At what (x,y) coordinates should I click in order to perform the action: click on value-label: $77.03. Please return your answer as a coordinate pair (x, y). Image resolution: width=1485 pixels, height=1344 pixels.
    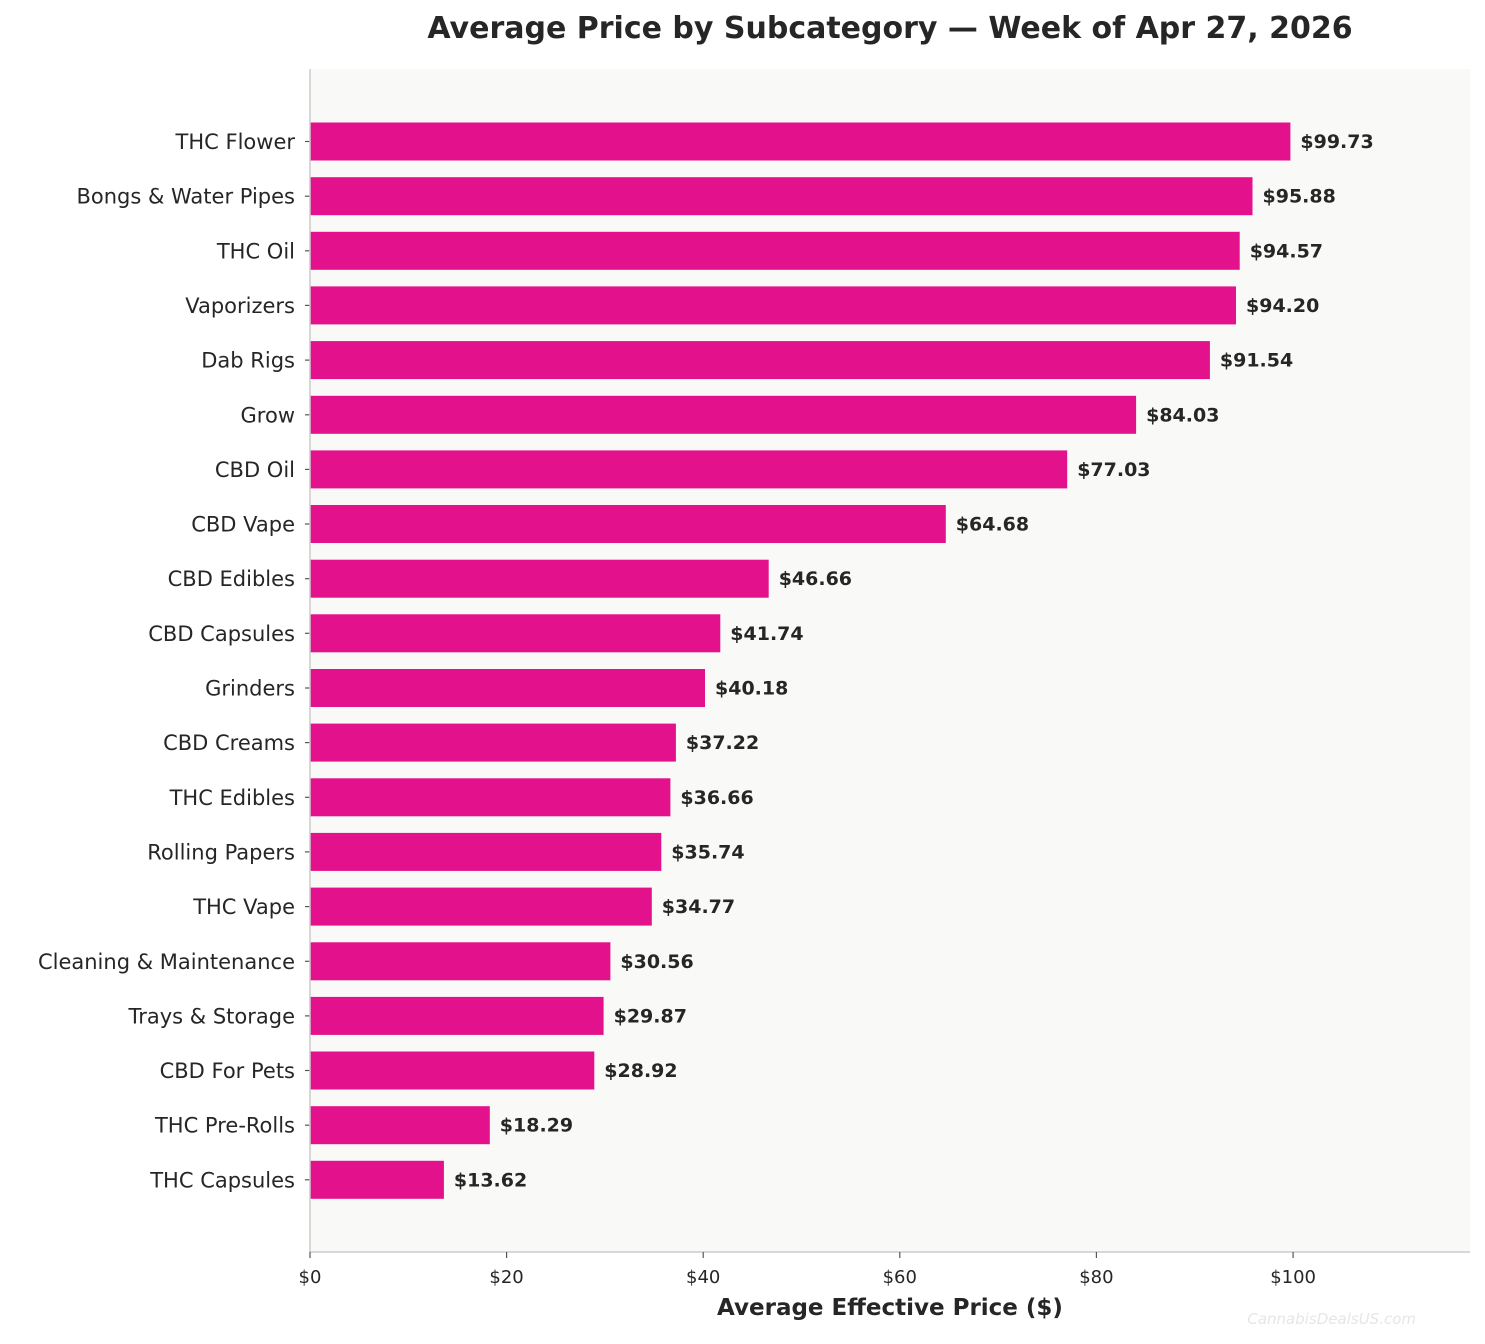
    Looking at the image, I should click on (1113, 470).